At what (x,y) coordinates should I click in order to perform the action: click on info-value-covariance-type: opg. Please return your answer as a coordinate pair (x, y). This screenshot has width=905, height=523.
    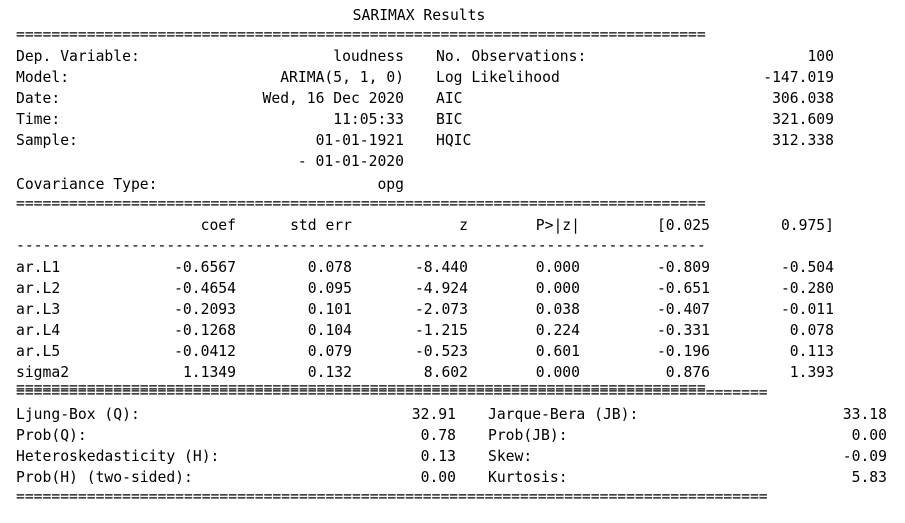
    Looking at the image, I should click on (390, 184).